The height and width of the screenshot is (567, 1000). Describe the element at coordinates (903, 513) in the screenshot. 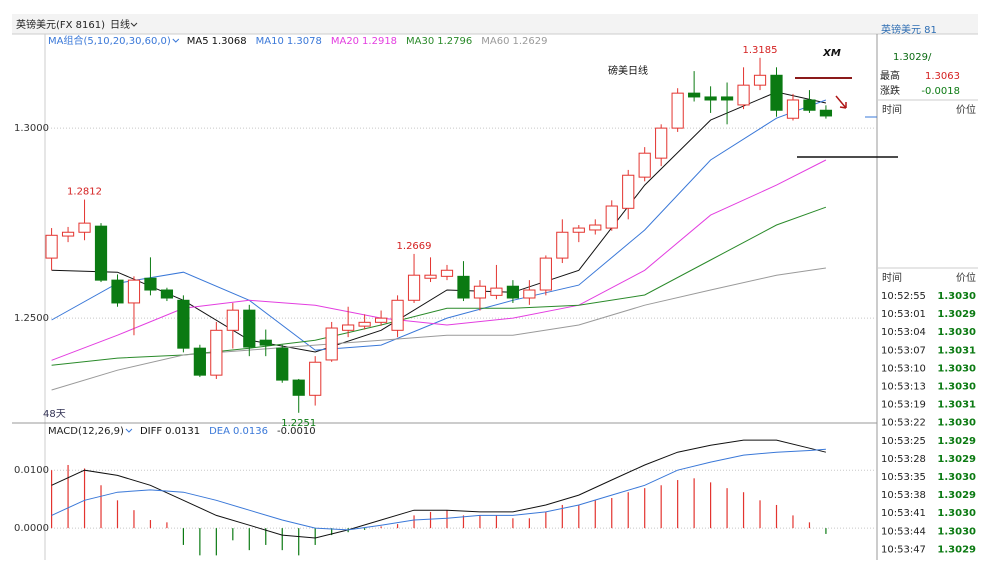

I see `trade-time: 10:53:41` at that location.